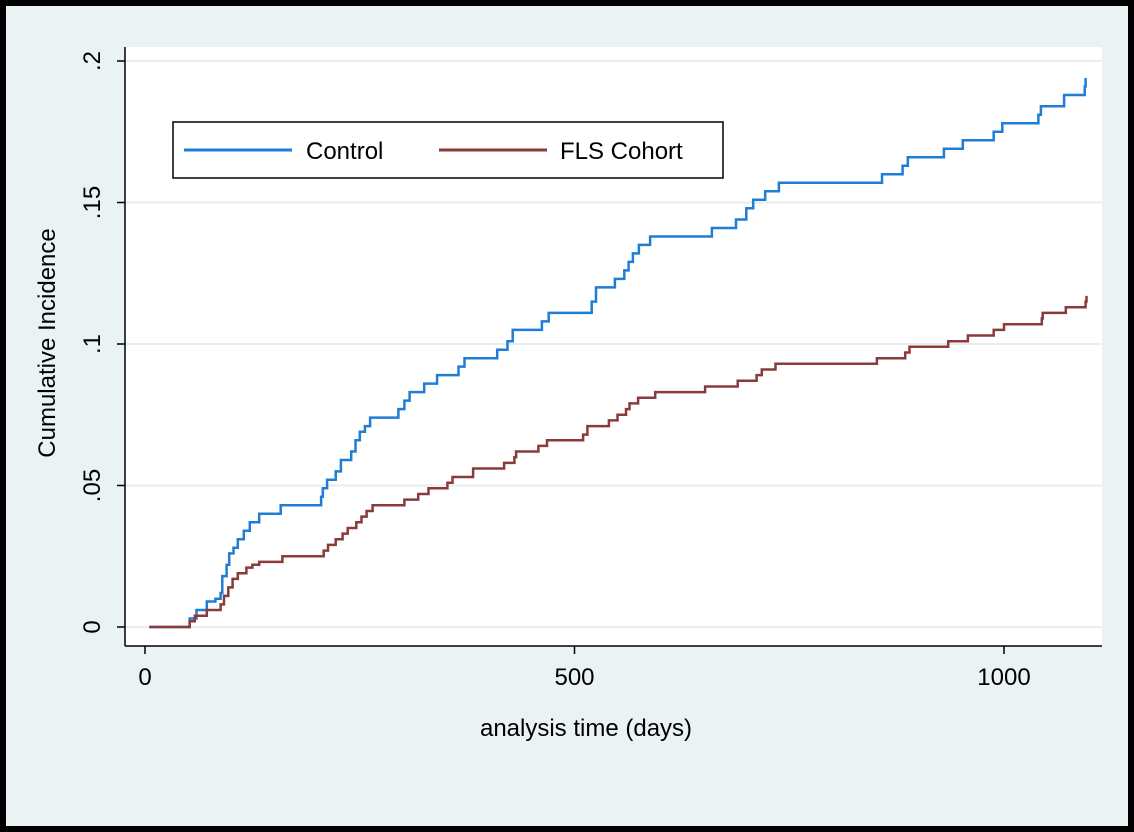 This screenshot has height=832, width=1134. I want to click on legend: Control FLS Cohort, so click(448, 150).